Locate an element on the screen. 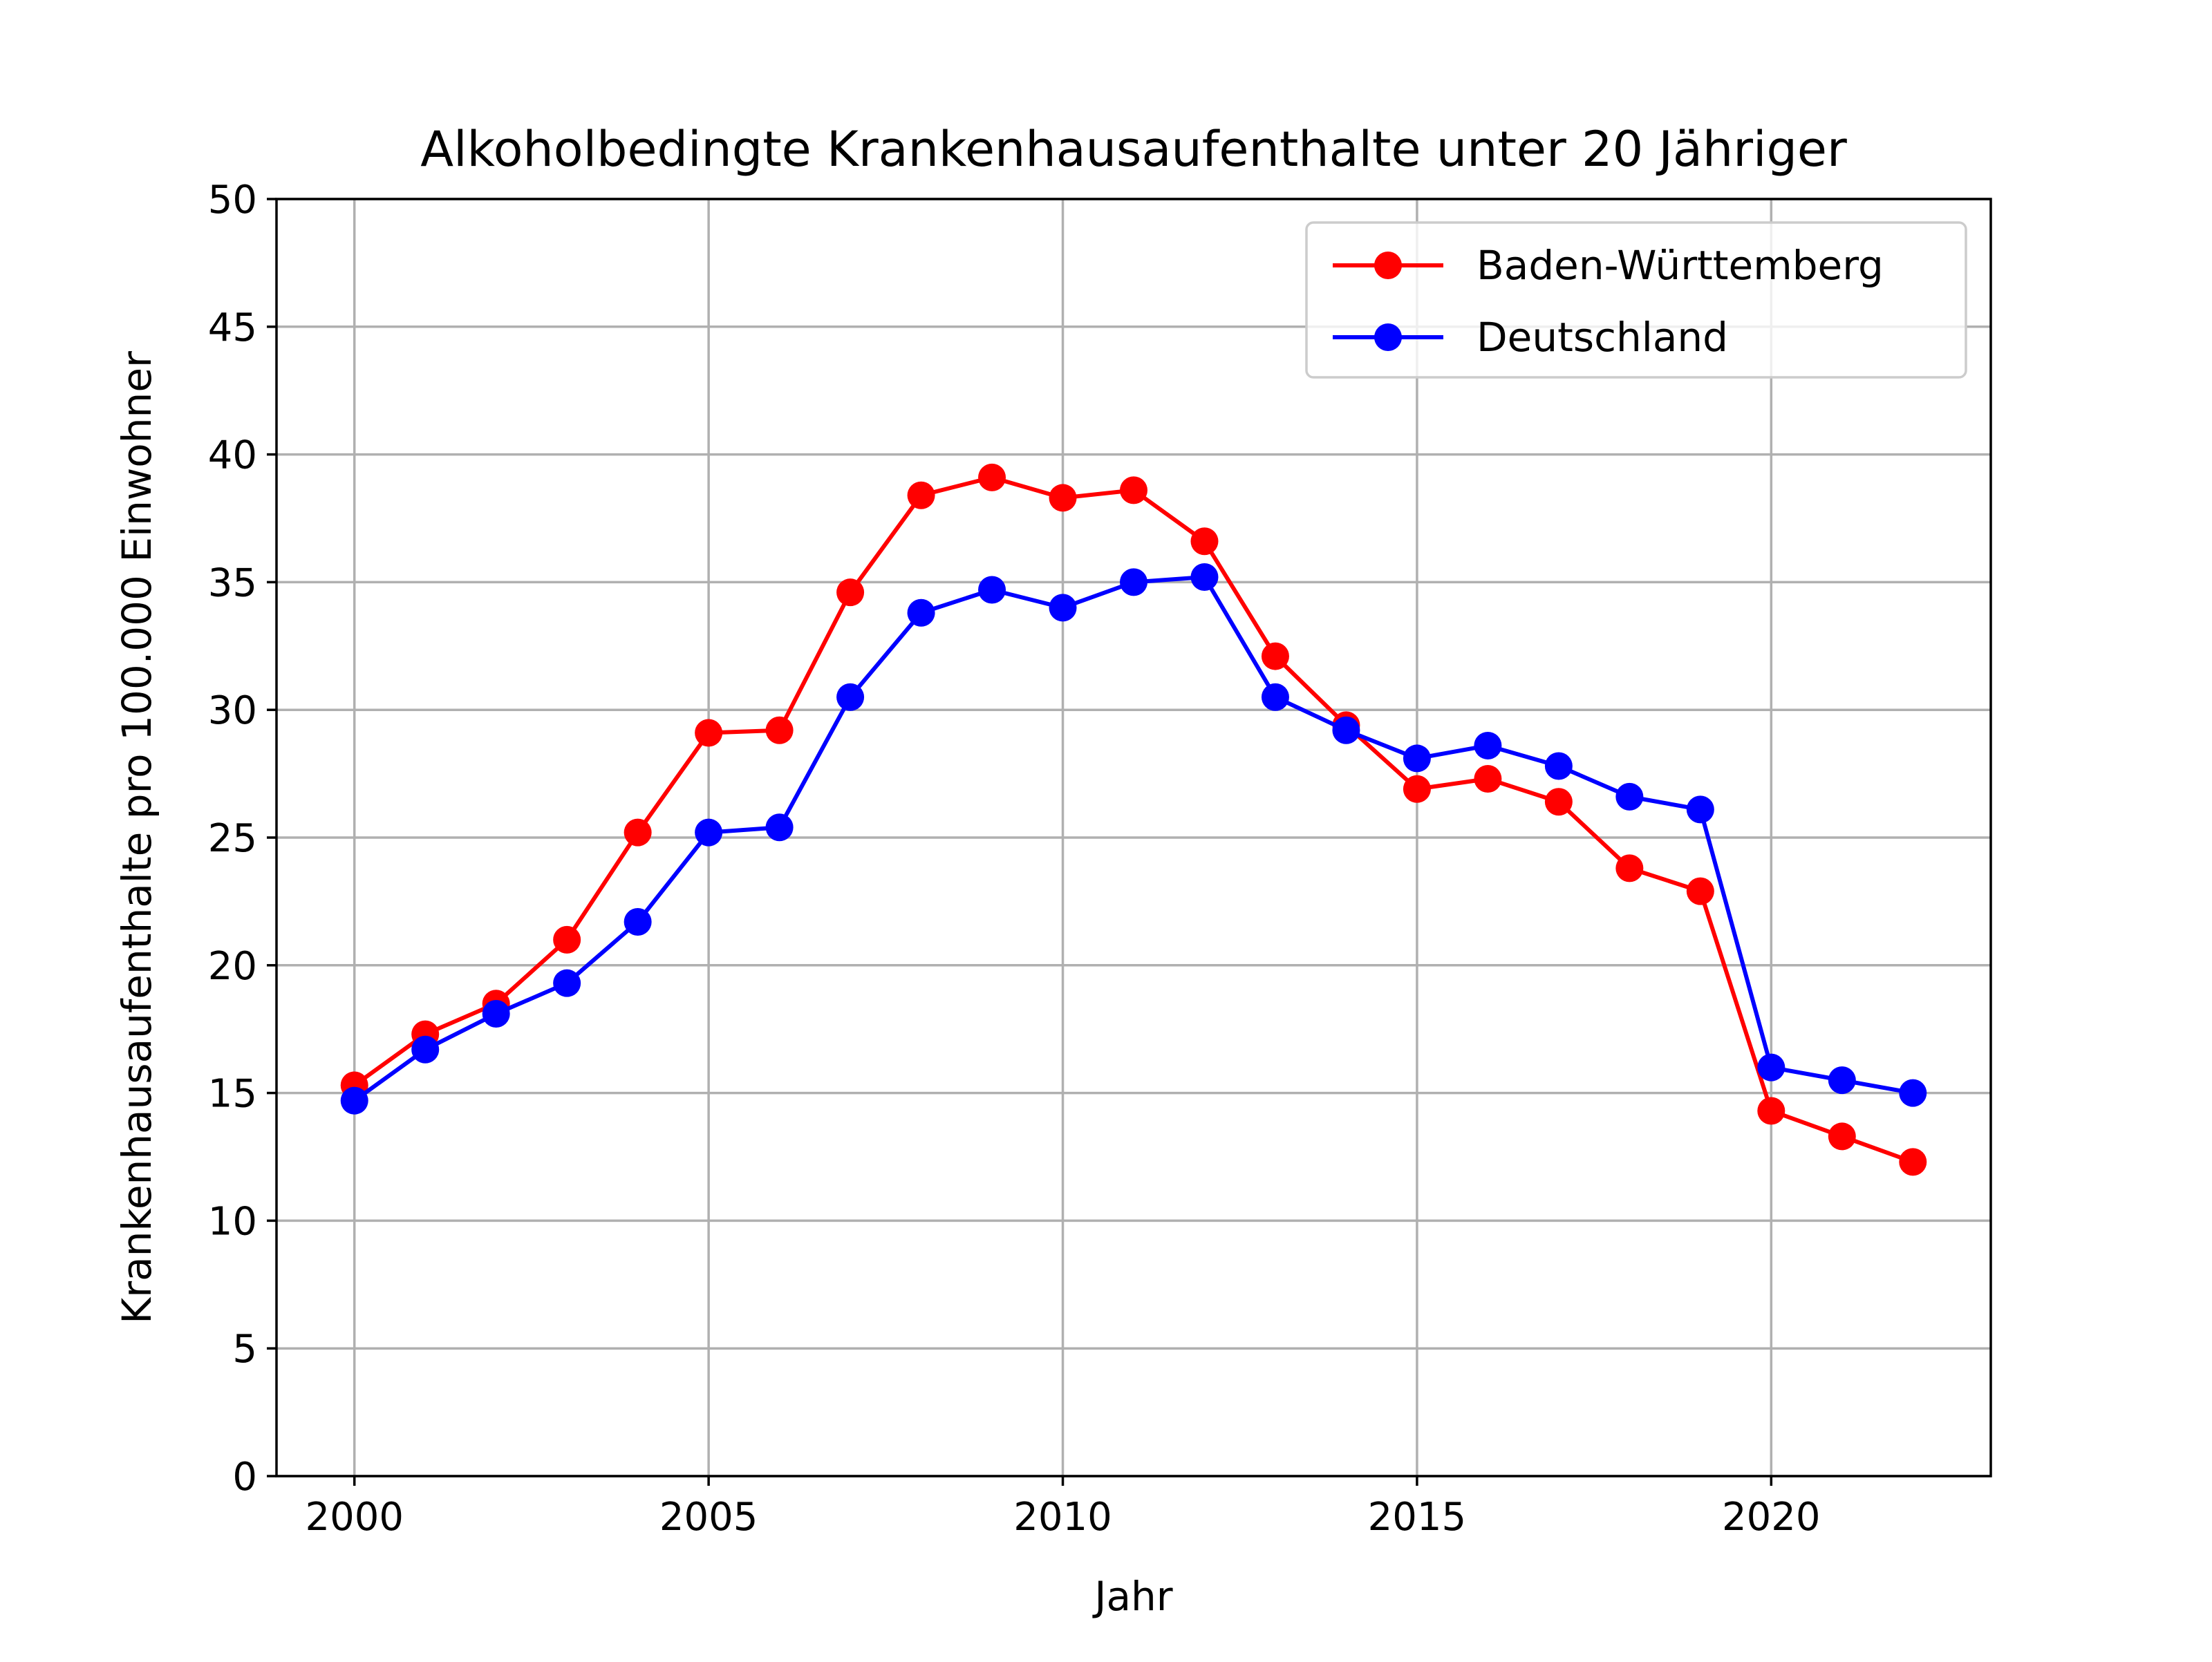  legend-label: Deutschland is located at coordinates (1602, 337).